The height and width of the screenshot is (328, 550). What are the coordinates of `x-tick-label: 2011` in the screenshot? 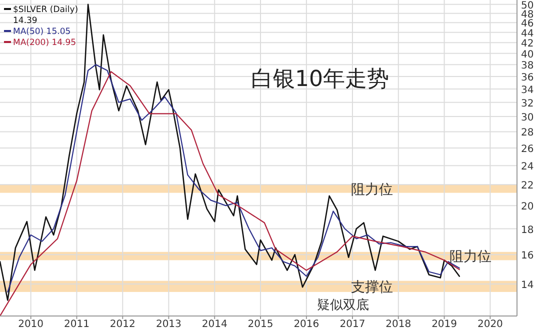 It's located at (77, 323).